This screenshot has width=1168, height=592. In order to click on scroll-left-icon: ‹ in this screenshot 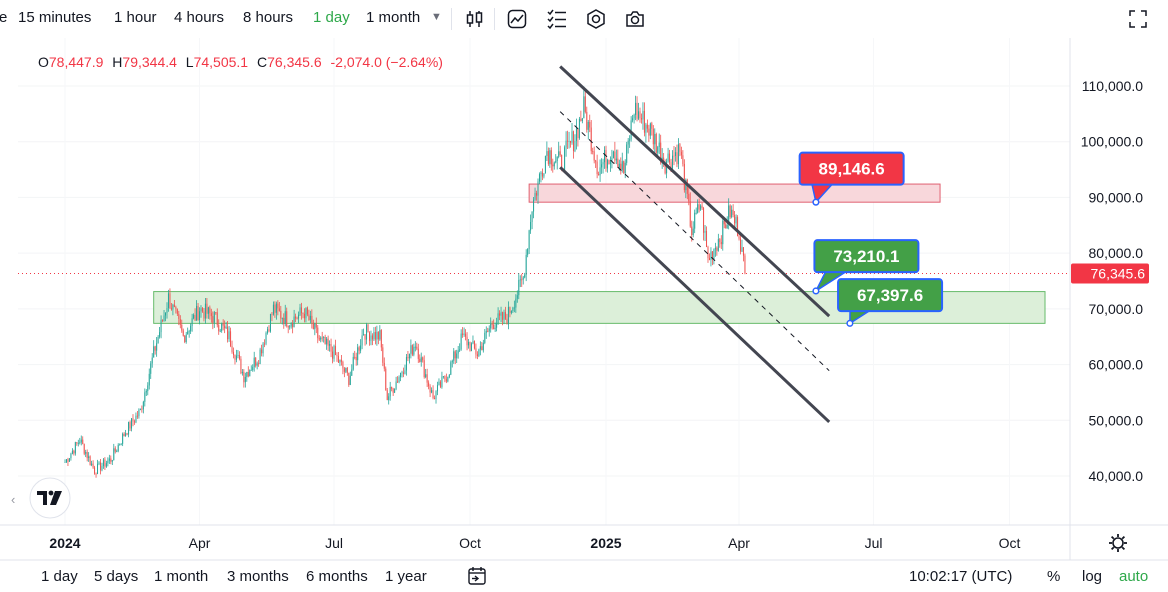, I will do `click(13, 499)`.